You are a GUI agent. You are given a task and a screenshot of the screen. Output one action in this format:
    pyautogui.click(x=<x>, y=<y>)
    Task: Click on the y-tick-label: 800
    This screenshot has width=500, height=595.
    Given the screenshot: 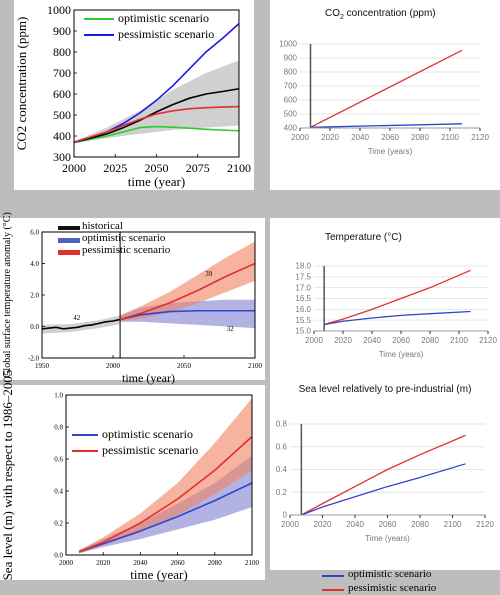 What is the action you would take?
    pyautogui.click(x=291, y=72)
    